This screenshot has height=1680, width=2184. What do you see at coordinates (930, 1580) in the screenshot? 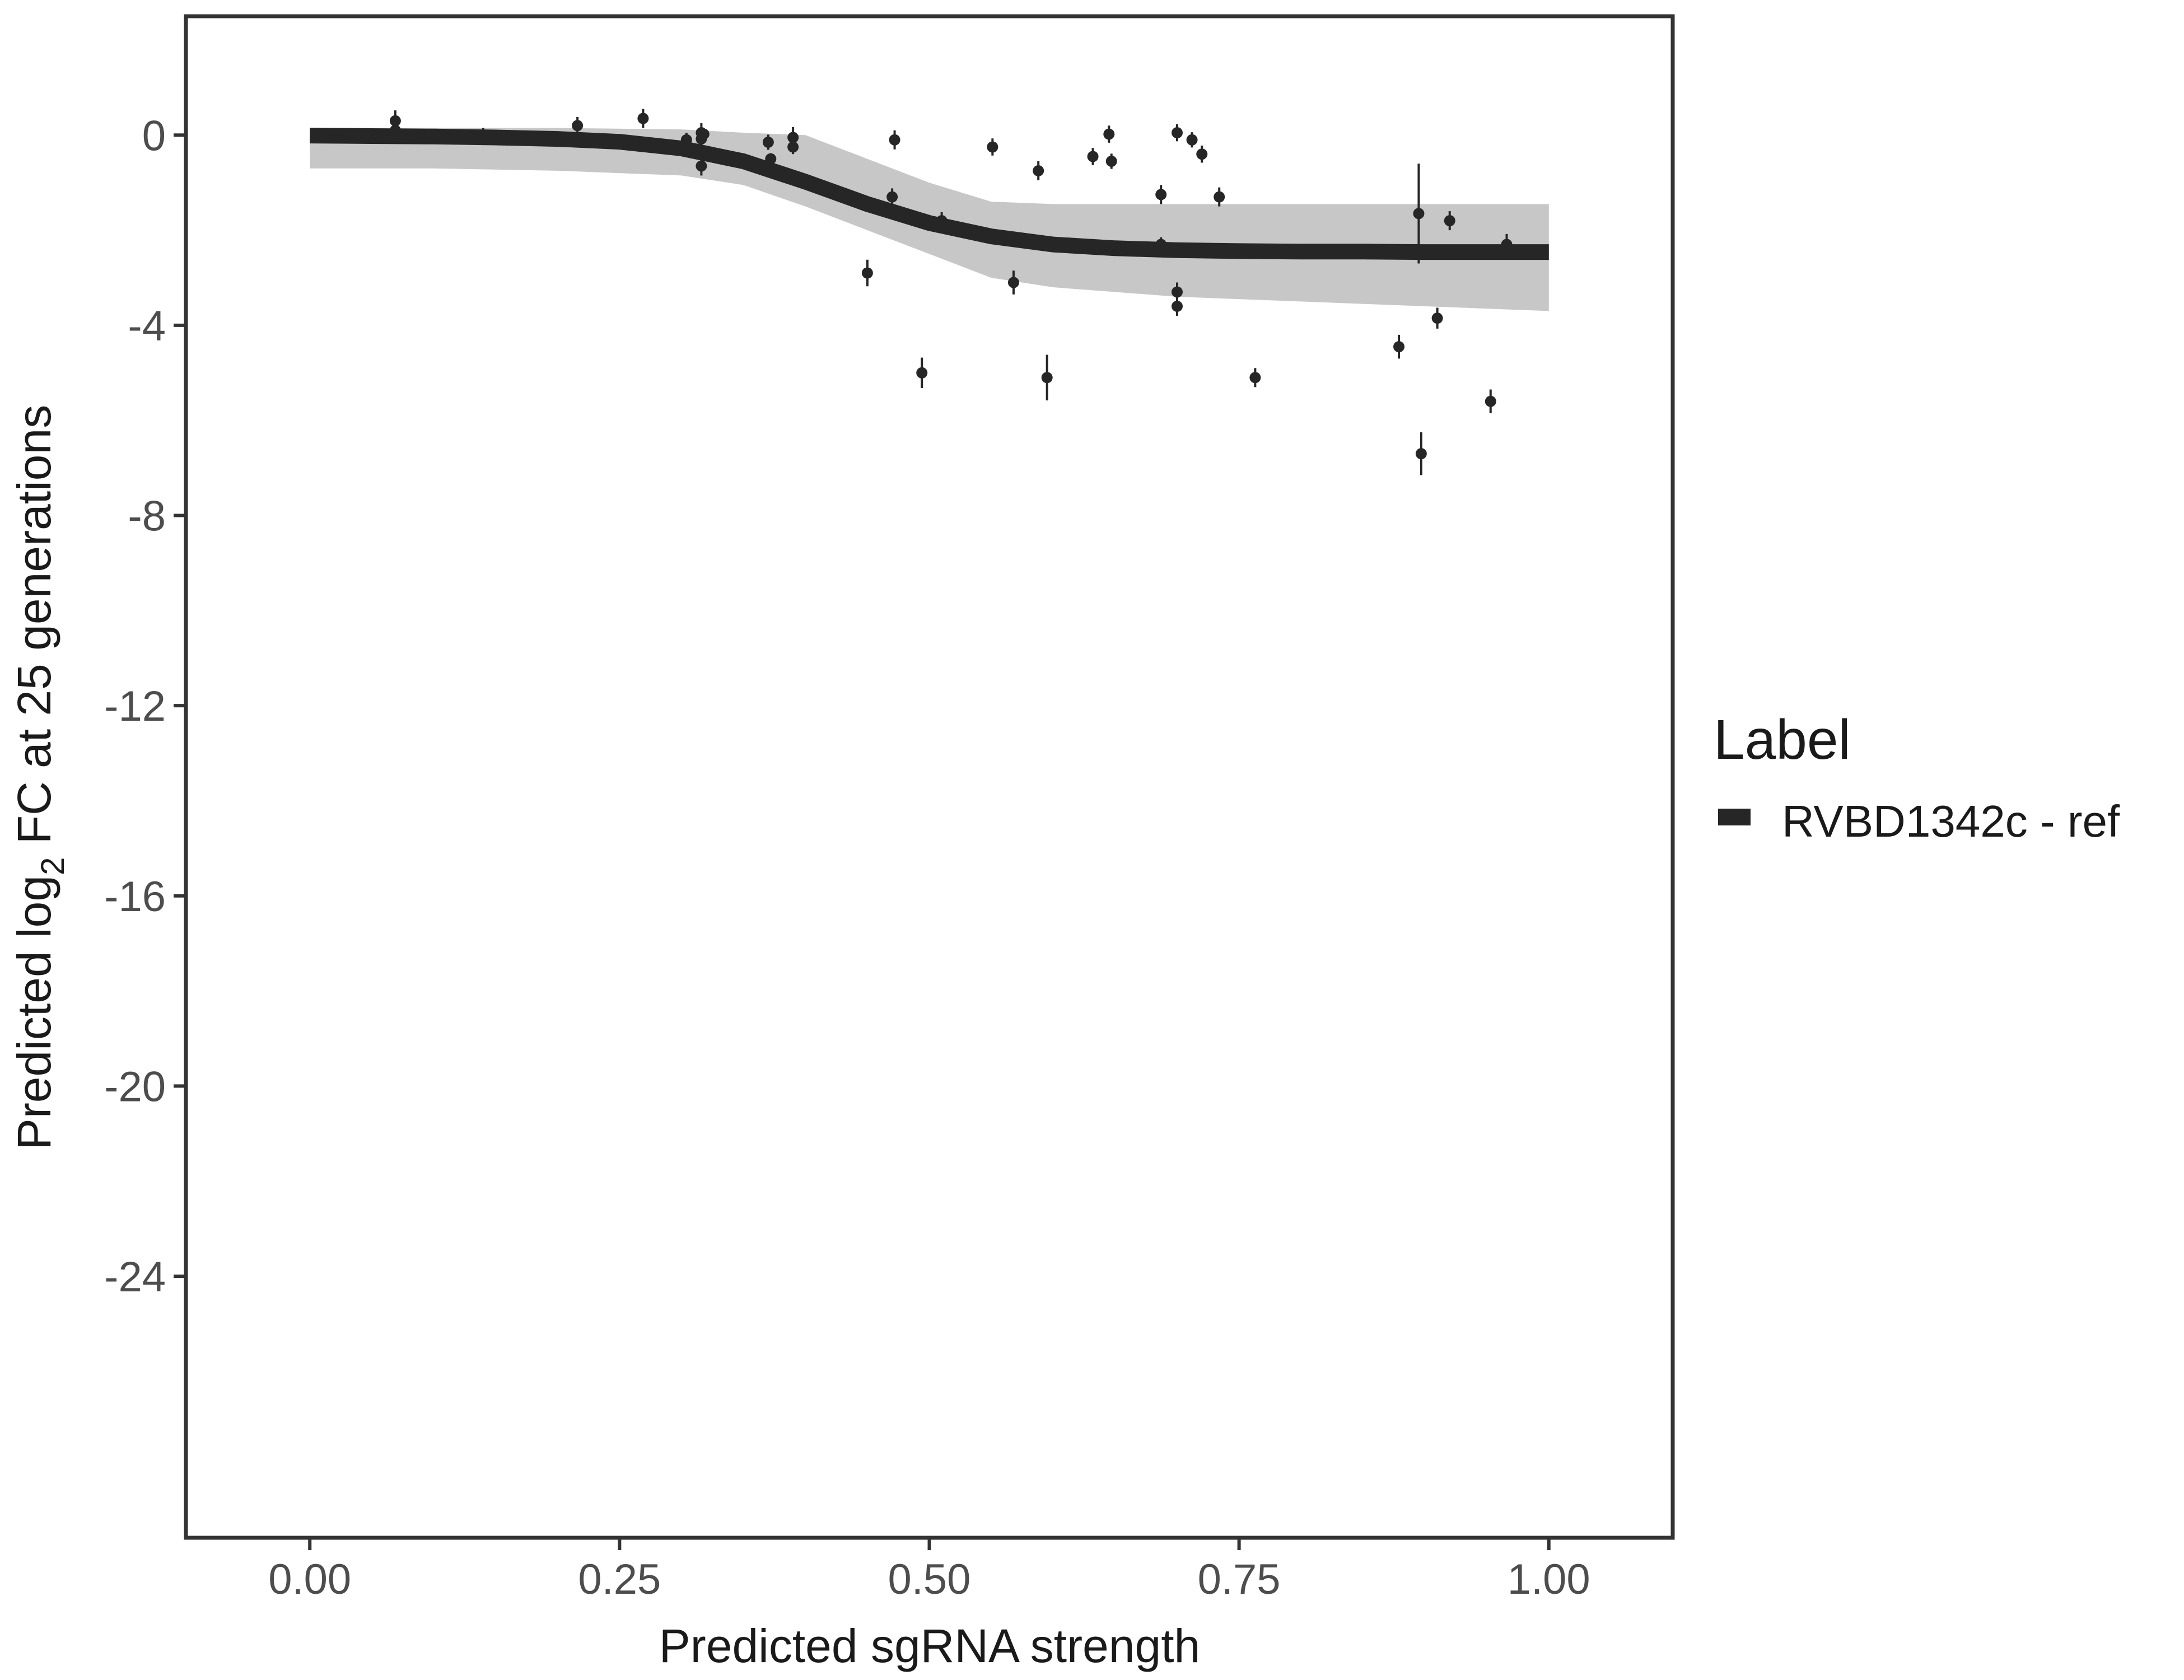
I see `x-tick-label: 0.50` at bounding box center [930, 1580].